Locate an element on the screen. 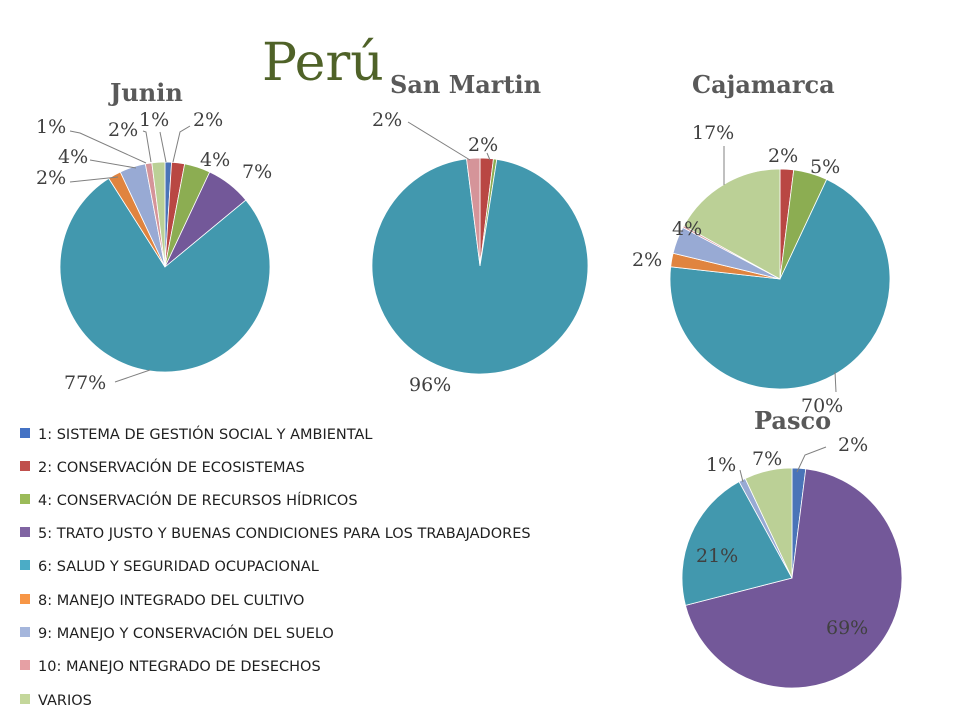 Image resolution: width=960 pixels, height=720 pixels. legend-label: 1: SISTEMA DE GESTIÓN SOCIAL Y AMBIENTAL is located at coordinates (205, 434).